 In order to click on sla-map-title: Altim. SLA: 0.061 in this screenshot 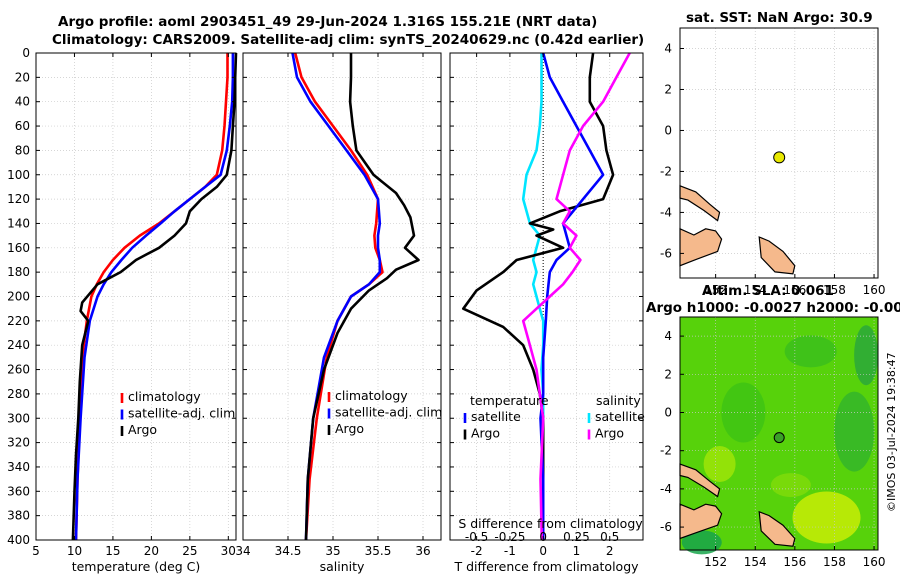, I will do `click(768, 291)`.